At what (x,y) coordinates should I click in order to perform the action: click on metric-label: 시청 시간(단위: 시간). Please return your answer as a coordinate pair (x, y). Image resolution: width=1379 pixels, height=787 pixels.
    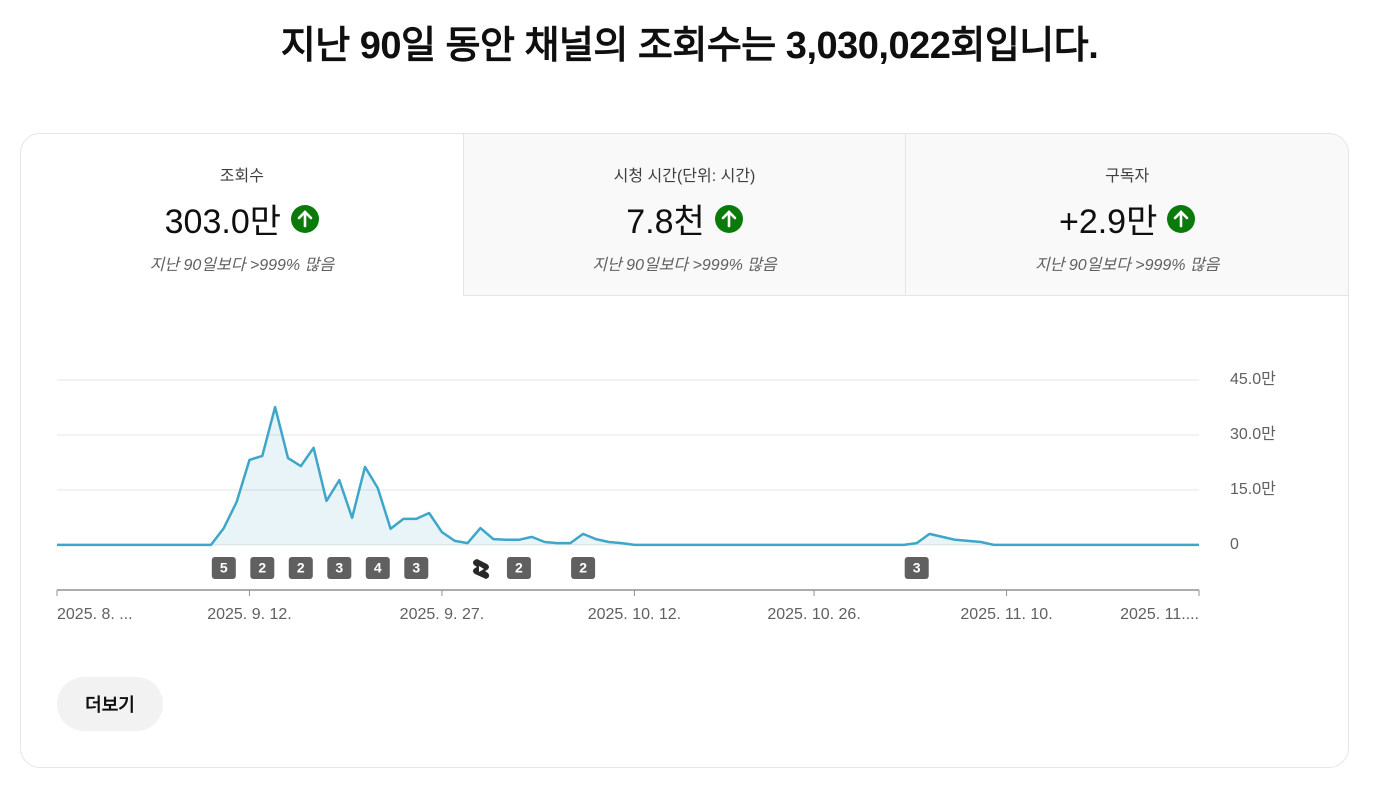
    Looking at the image, I should click on (684, 176).